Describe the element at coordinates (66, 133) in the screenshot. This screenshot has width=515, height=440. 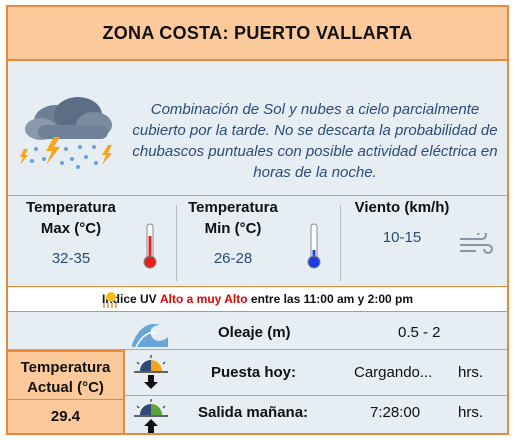
I see `storm-cloud-icon` at that location.